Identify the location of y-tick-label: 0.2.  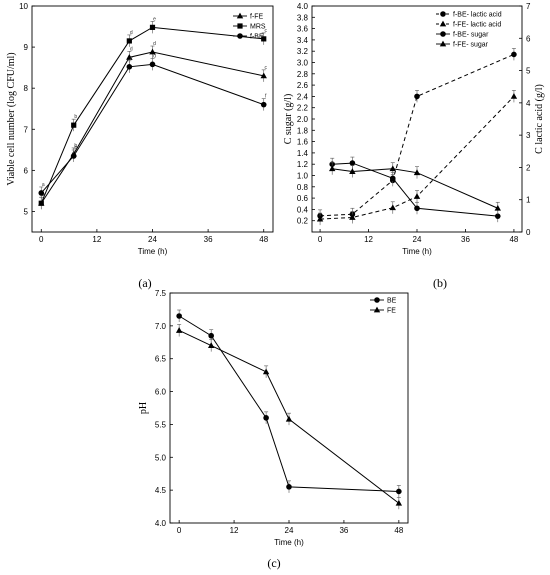
(303, 221).